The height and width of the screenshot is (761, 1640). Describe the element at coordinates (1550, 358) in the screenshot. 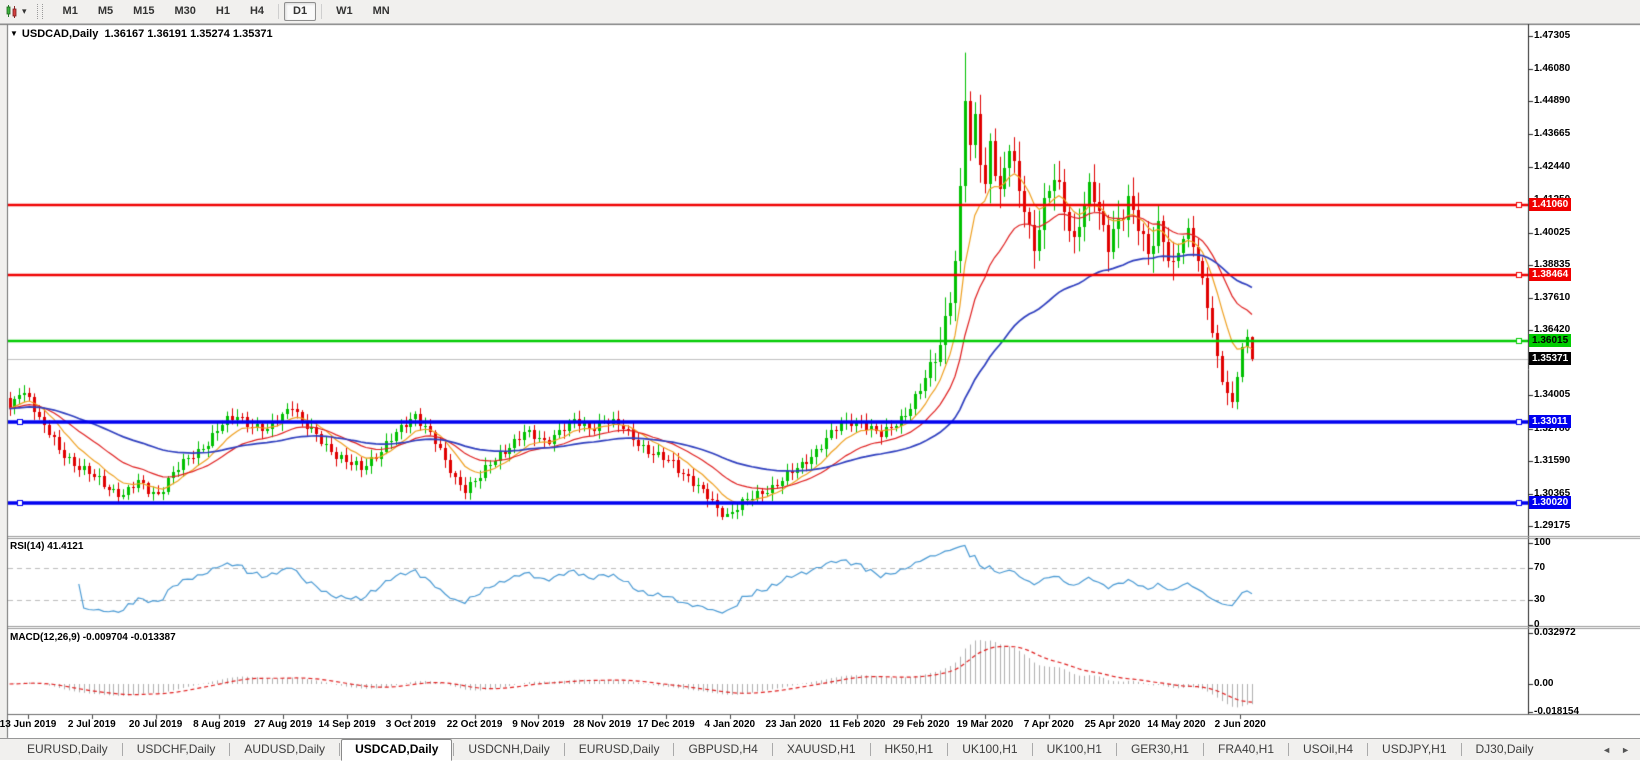

I see `current-price-label: 1.35371` at that location.